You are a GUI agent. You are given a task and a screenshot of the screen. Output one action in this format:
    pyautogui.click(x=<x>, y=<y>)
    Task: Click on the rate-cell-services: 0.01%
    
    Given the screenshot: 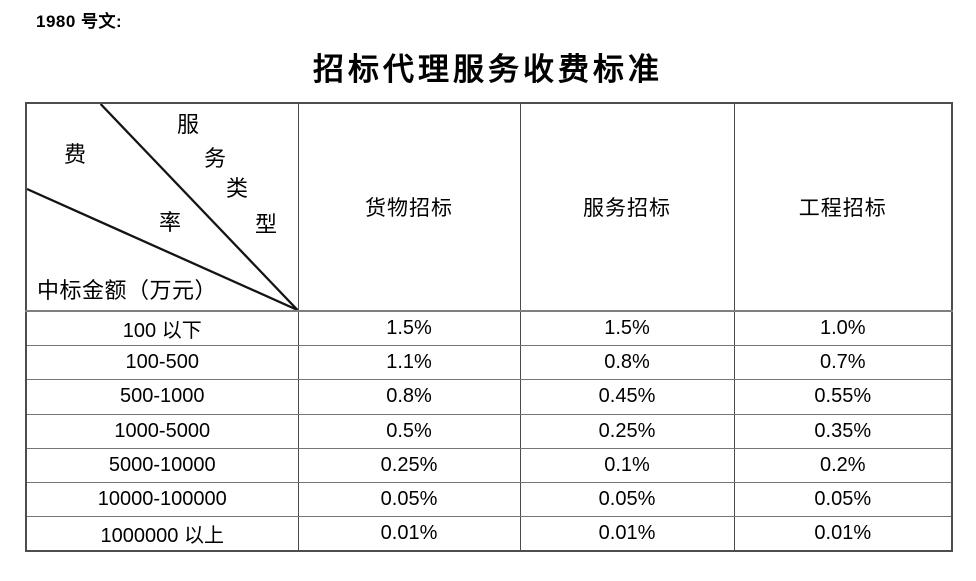 What is the action you would take?
    pyautogui.click(x=627, y=534)
    